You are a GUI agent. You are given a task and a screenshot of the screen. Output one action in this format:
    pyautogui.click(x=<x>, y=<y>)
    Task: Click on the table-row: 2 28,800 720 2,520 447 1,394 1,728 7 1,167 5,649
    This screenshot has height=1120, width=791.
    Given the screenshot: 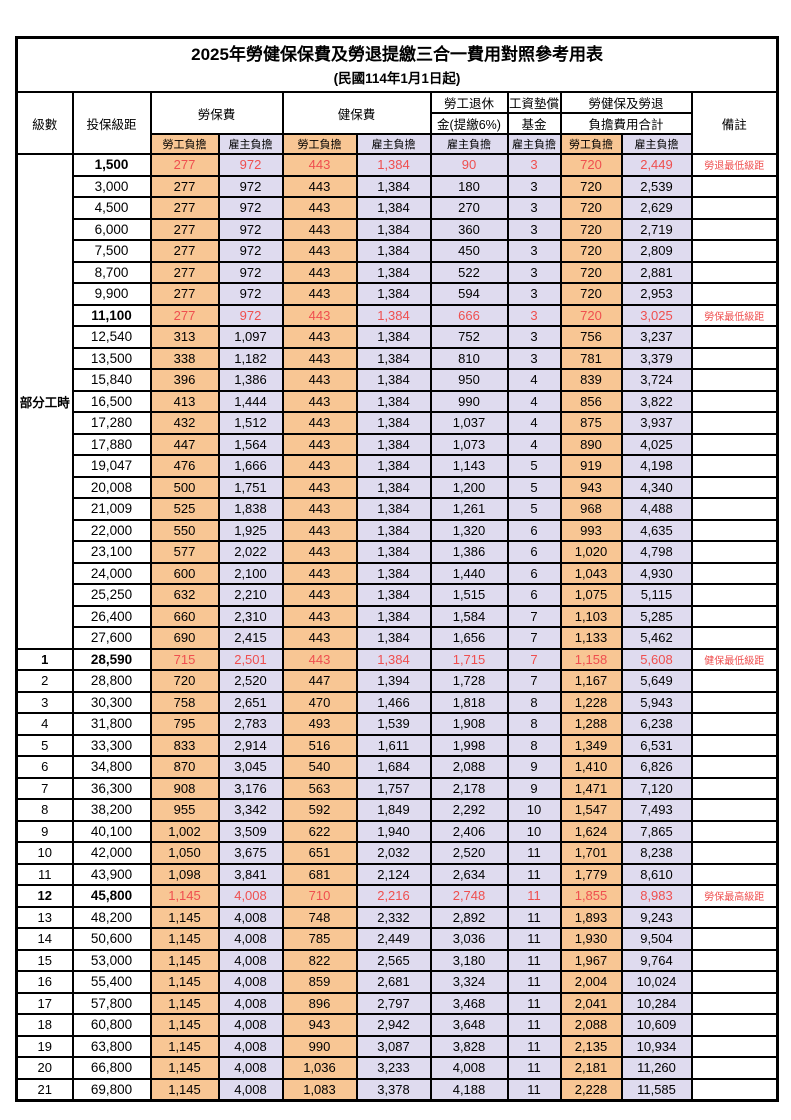 What is the action you would take?
    pyautogui.click(x=397, y=681)
    